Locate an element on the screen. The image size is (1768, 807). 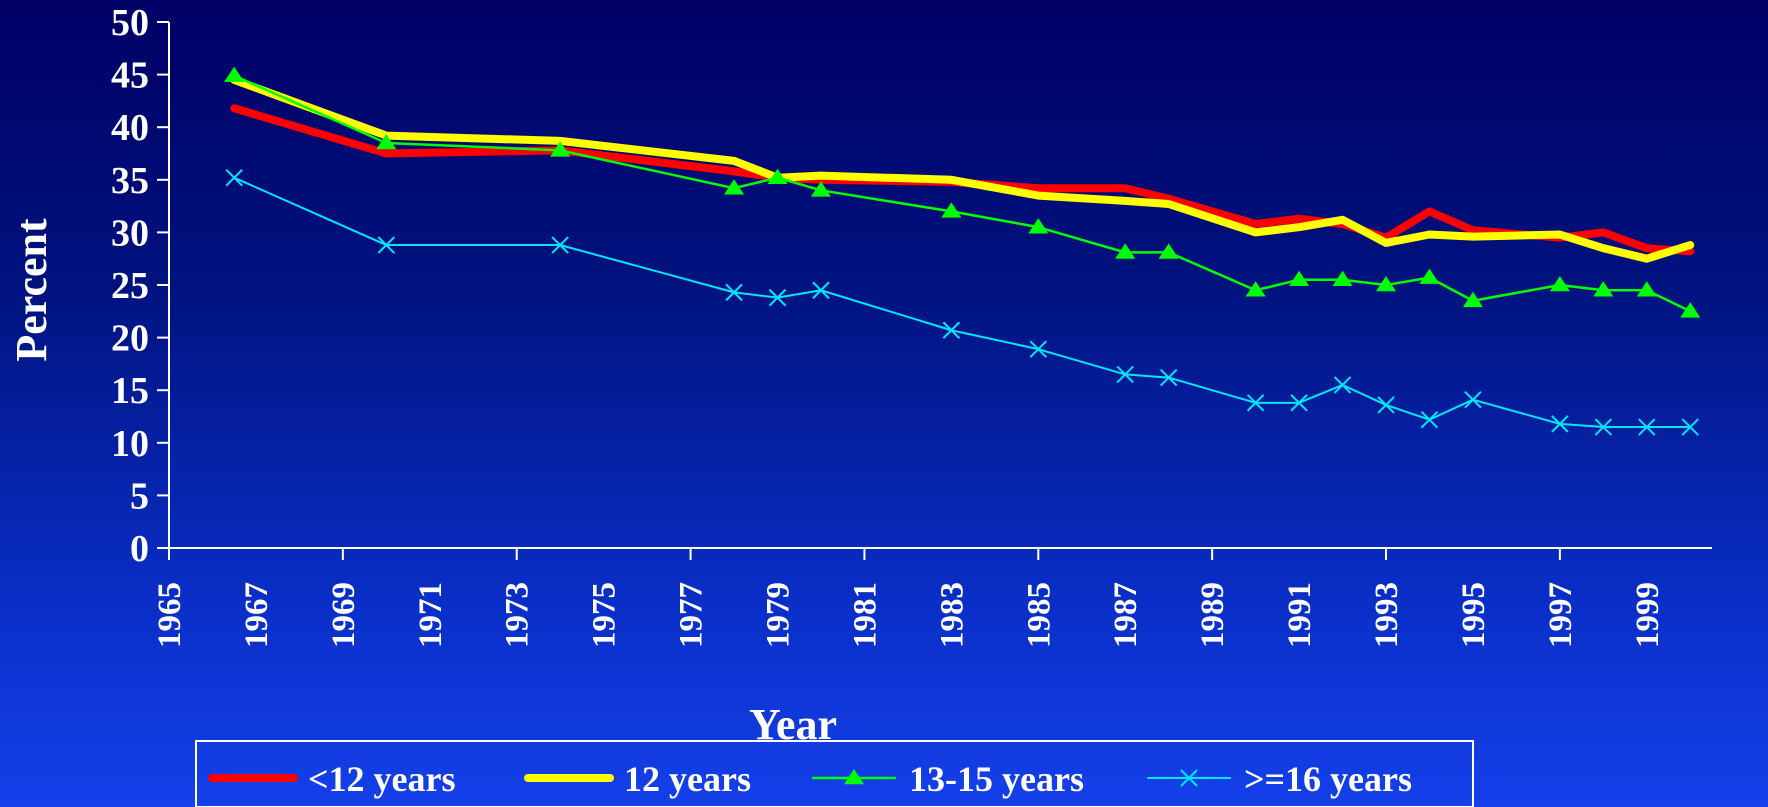
x-tick-label: 1967 is located at coordinates (257, 615).